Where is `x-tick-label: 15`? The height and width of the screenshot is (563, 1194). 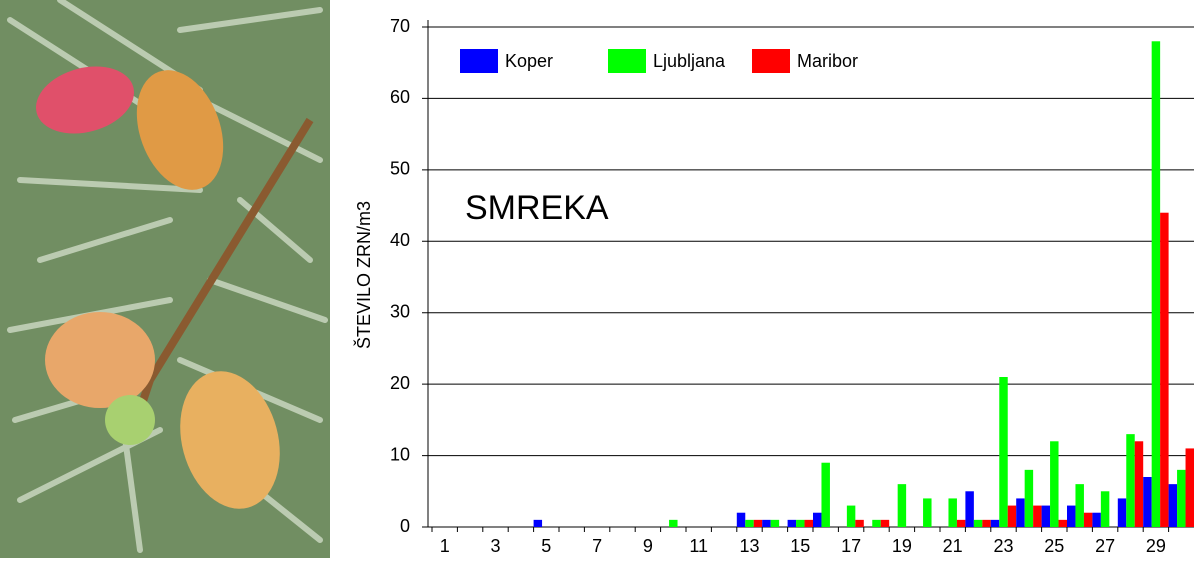 x-tick-label: 15 is located at coordinates (800, 546).